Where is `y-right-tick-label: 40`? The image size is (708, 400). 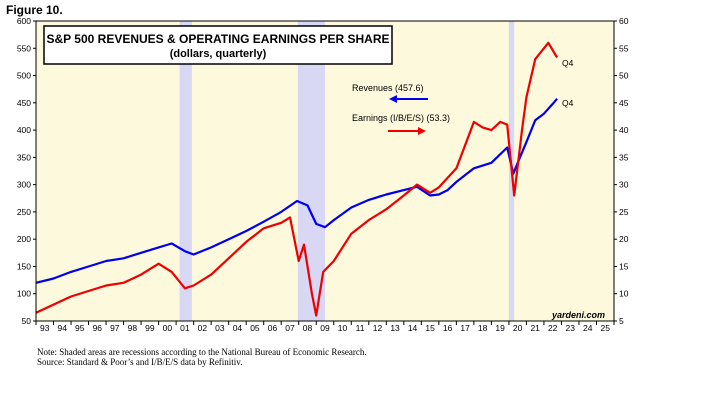
y-right-tick-label: 40 is located at coordinates (624, 130).